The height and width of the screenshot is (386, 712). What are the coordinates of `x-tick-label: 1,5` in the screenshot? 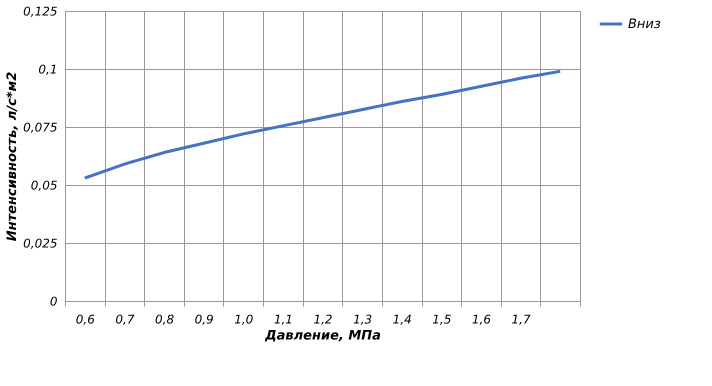 It's located at (442, 319).